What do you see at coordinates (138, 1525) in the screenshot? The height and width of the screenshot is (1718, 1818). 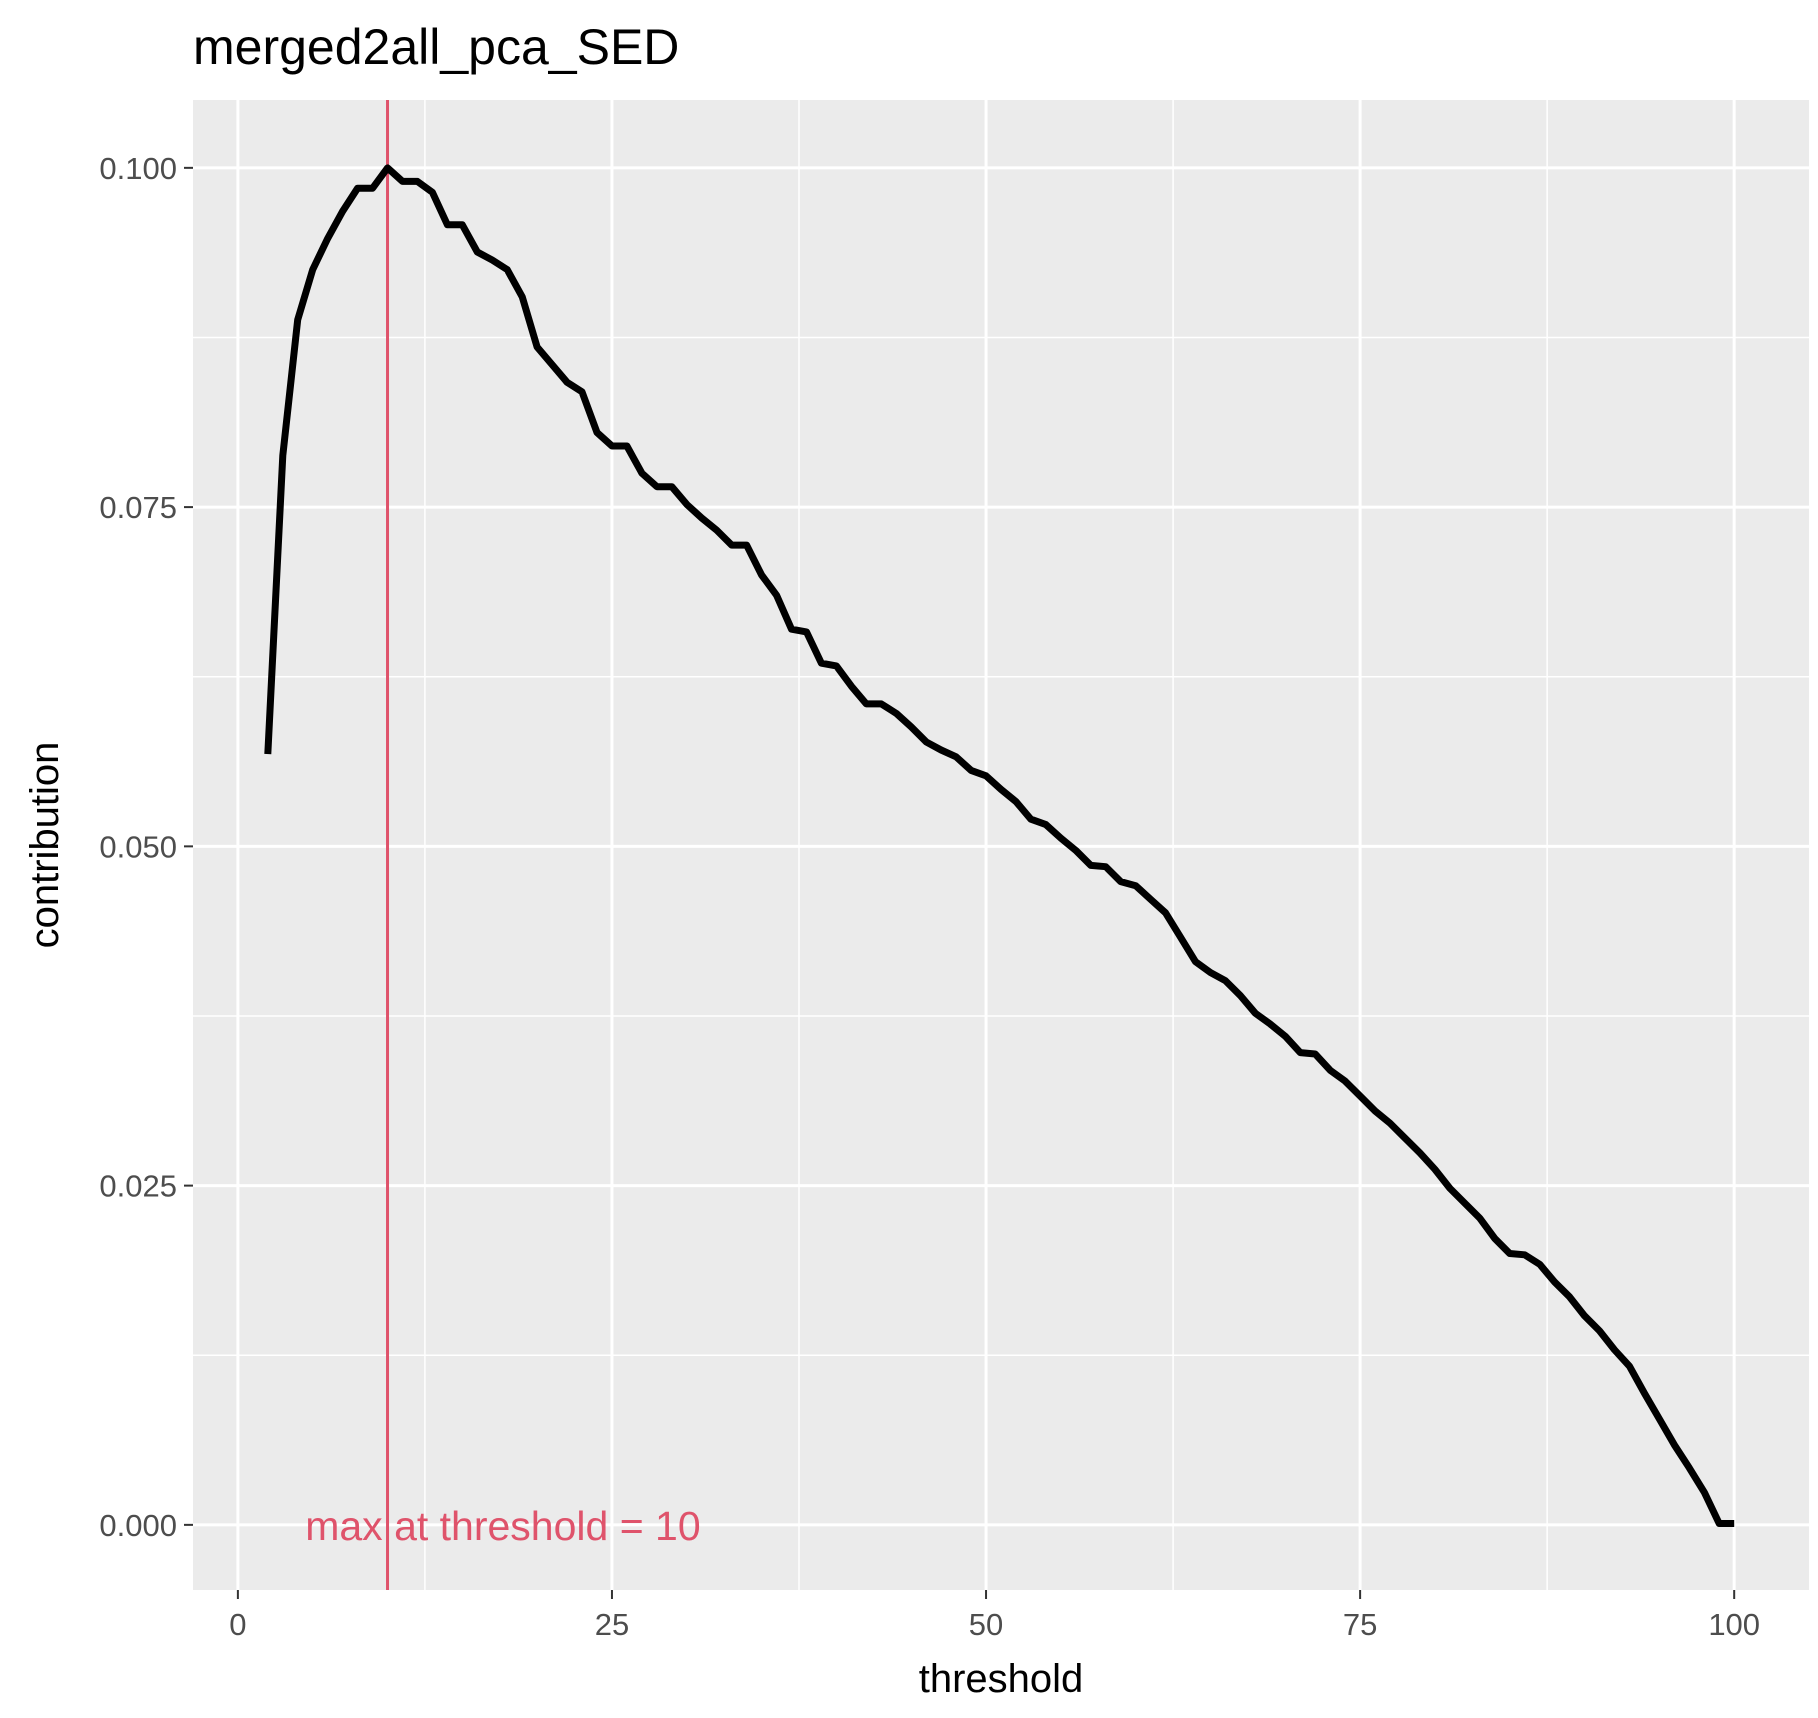 I see `y-tick-label: 0.000` at bounding box center [138, 1525].